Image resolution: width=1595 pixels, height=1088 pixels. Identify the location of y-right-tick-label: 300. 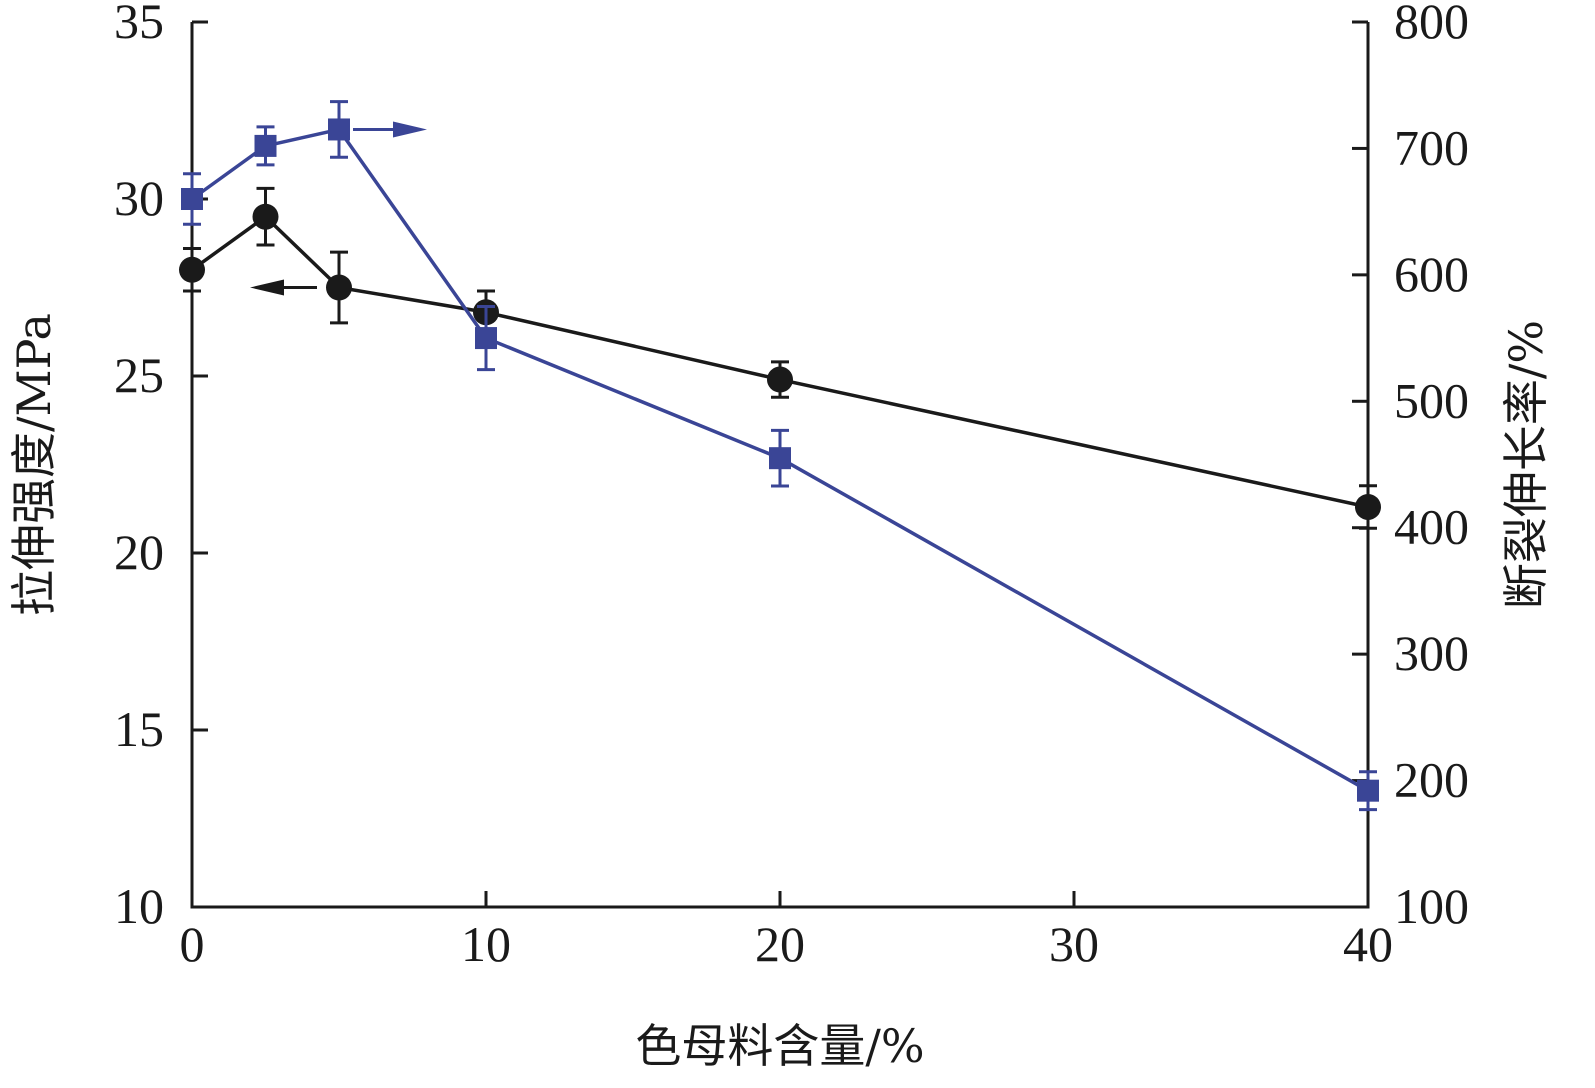
(1431, 653).